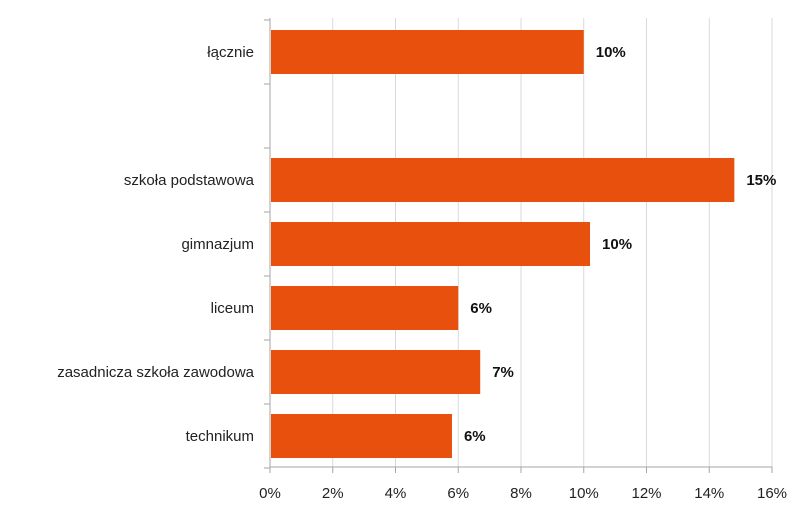 This screenshot has width=800, height=521. Describe the element at coordinates (611, 52) in the screenshot. I see `value-label-0: 10%` at that location.